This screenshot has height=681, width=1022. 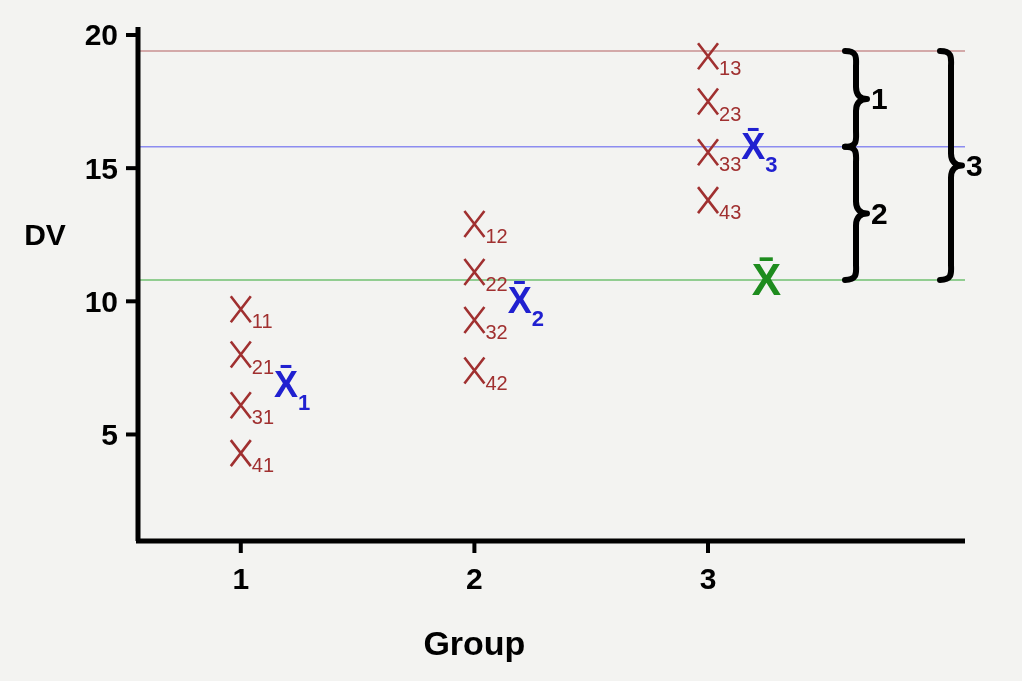 I want to click on annotation: 31, so click(x=263, y=417).